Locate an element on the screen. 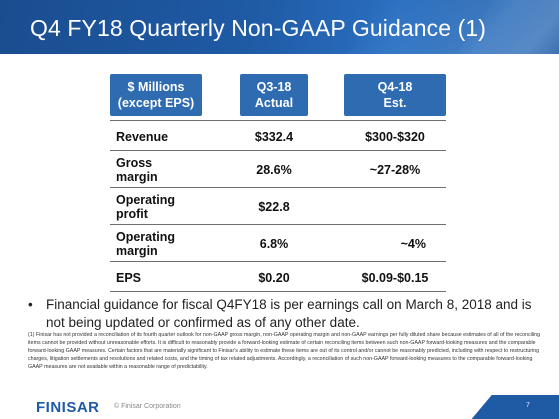  row-label: Operating margin is located at coordinates (146, 244).